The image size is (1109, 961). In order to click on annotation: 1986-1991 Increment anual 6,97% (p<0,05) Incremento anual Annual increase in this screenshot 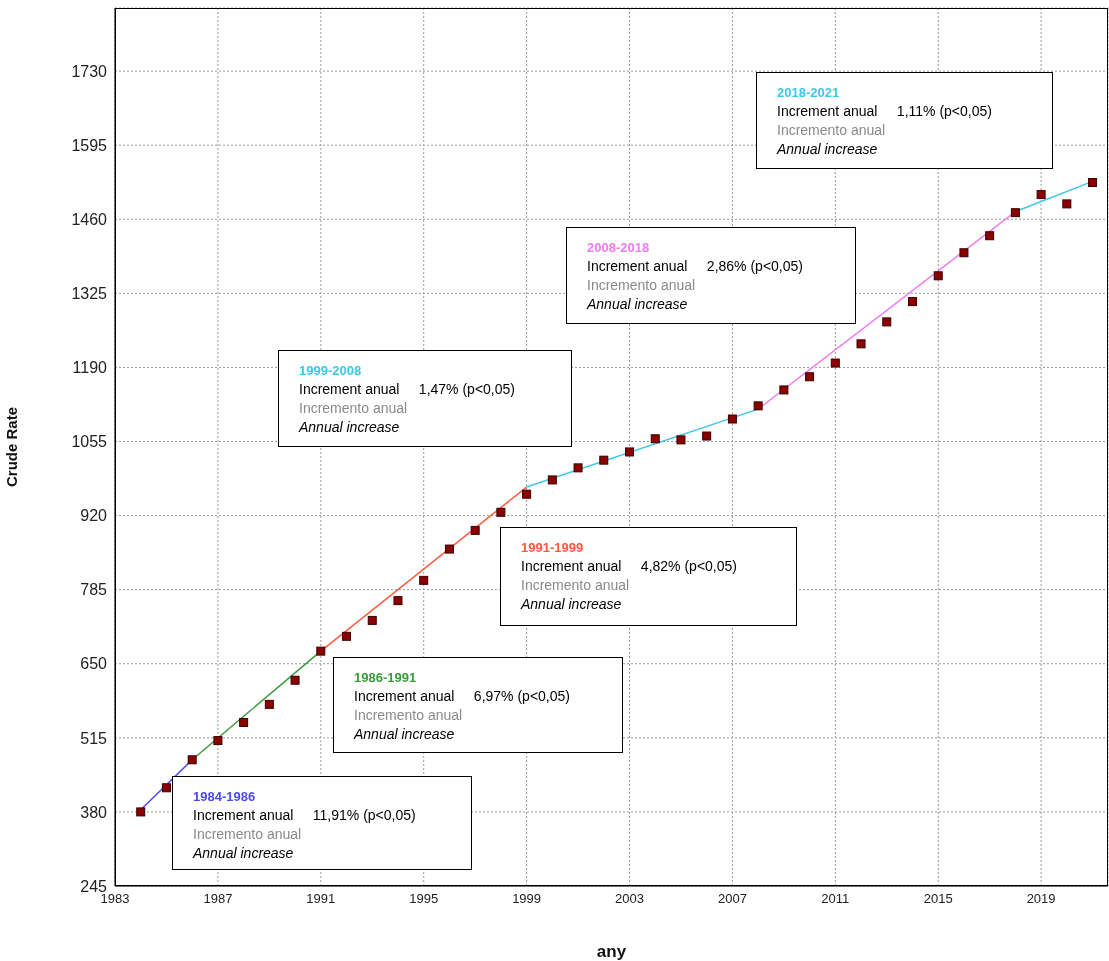, I will do `click(462, 706)`.